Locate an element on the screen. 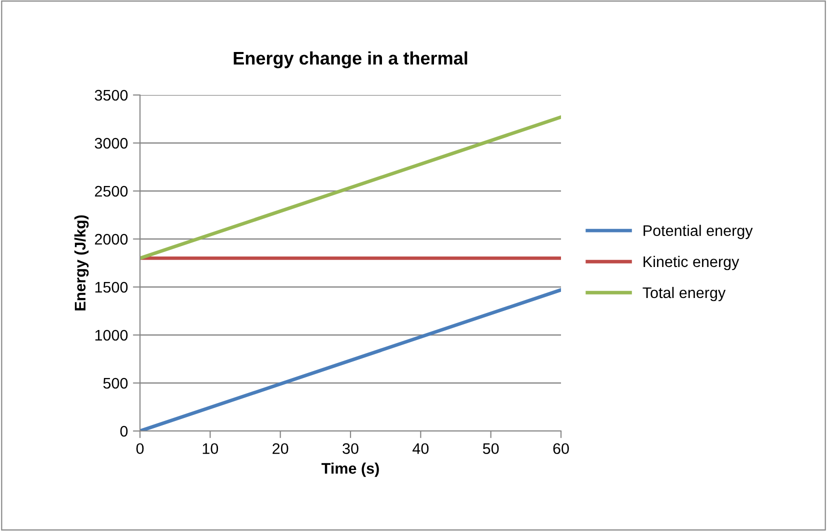 Image resolution: width=827 pixels, height=531 pixels. x-tick-label: 40 is located at coordinates (420, 448).